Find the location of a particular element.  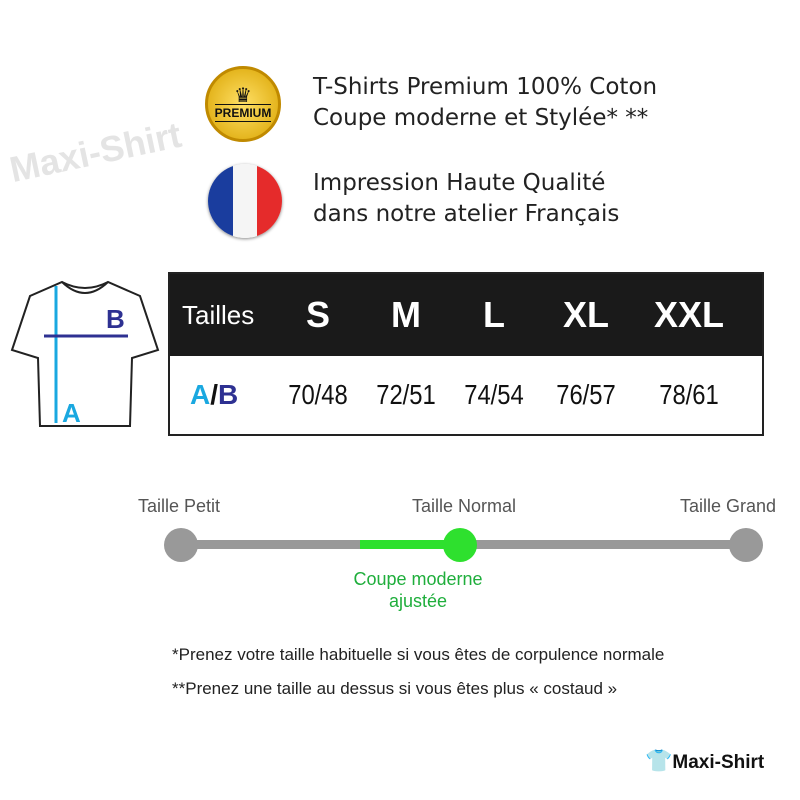

brand-logo: 👕Maxi-Shirt is located at coordinates (704, 761).